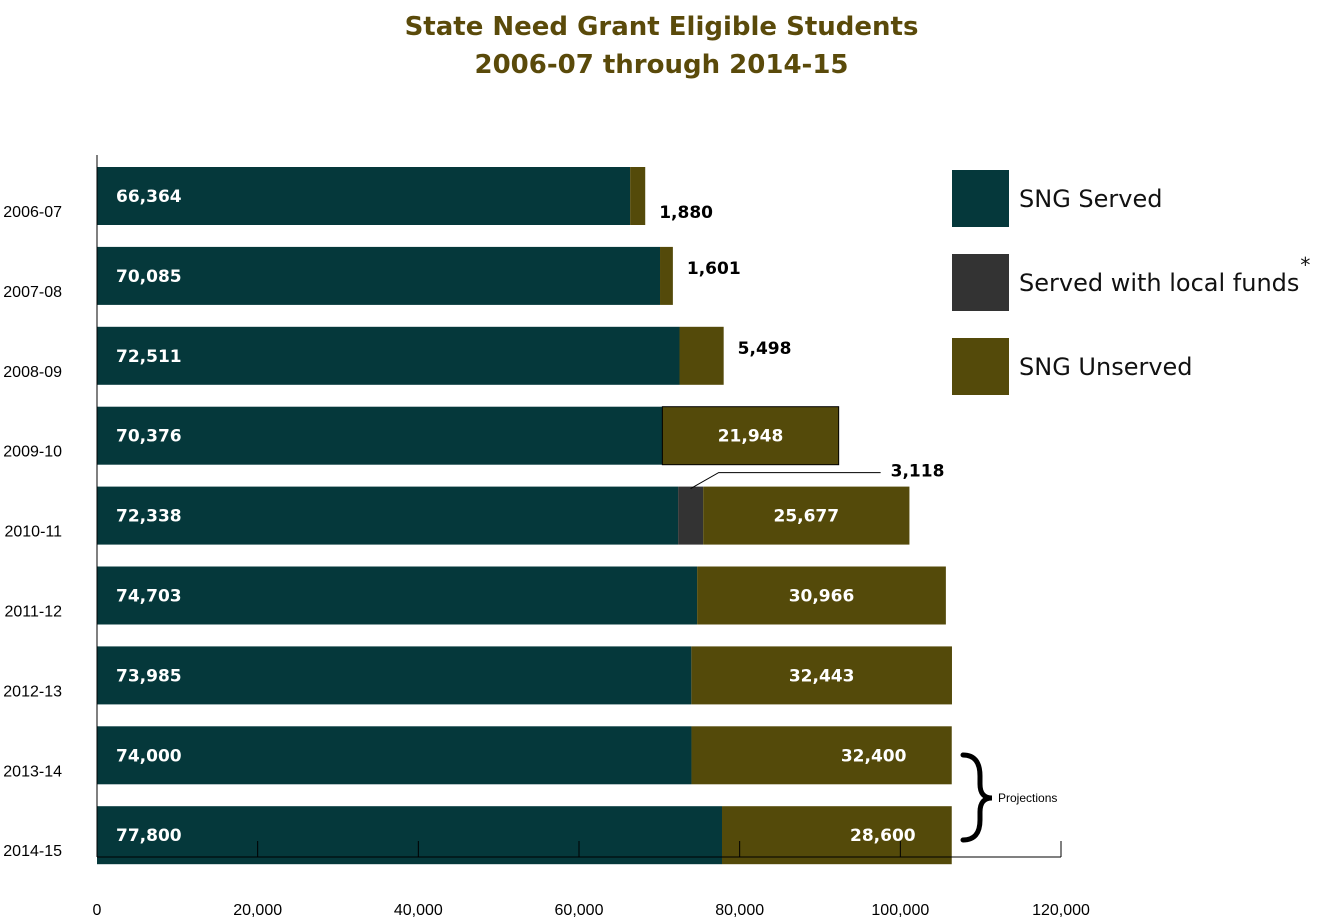 The image size is (1323, 924). I want to click on label-unserved-2011-12: 30,966, so click(822, 597).